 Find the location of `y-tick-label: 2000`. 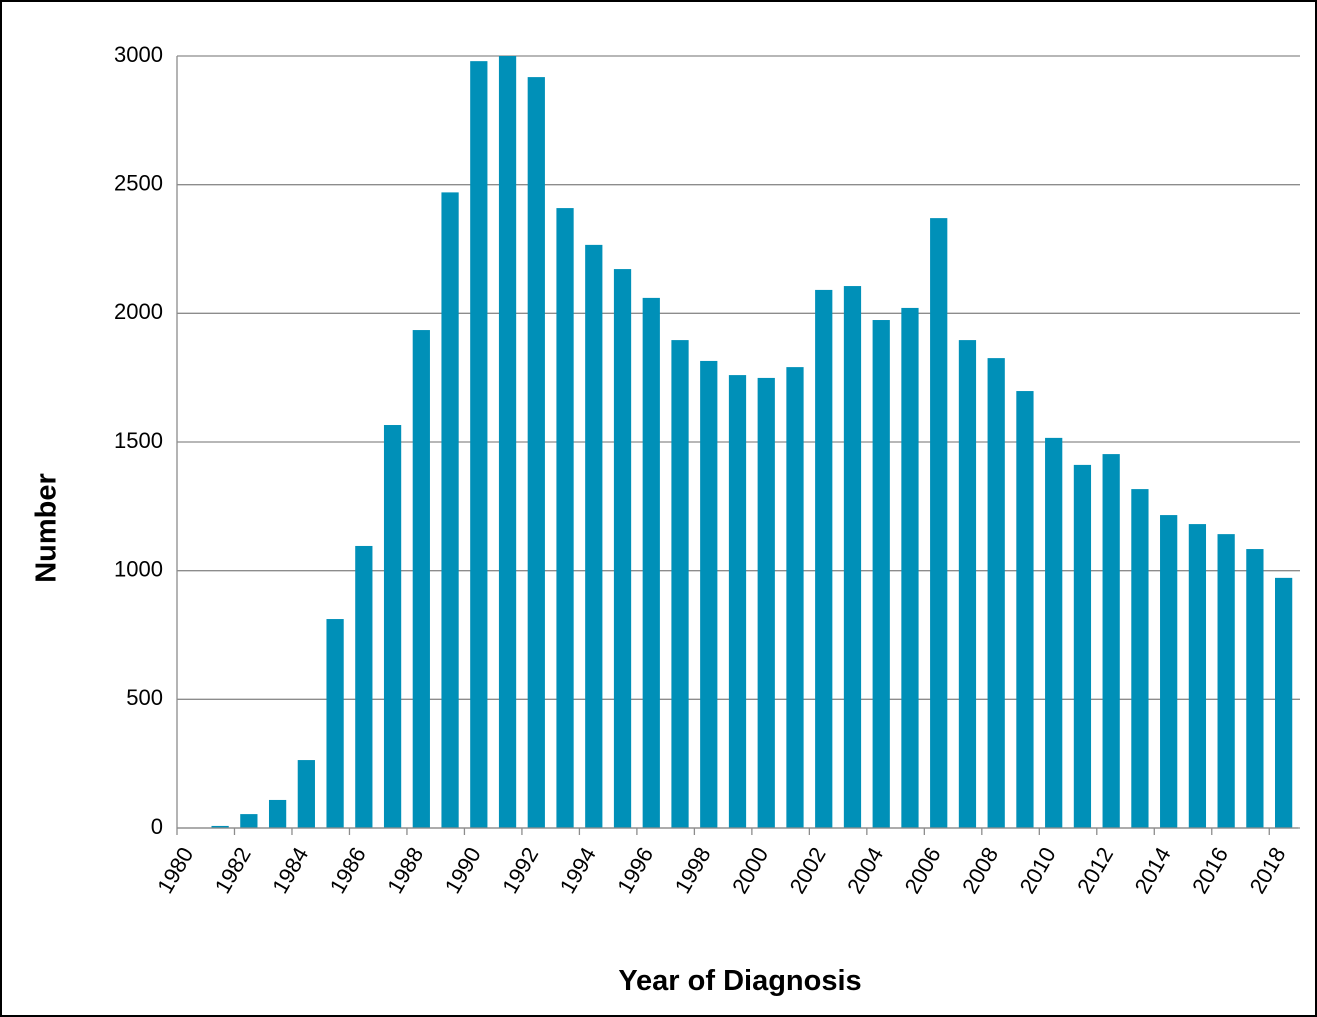

y-tick-label: 2000 is located at coordinates (138, 311).